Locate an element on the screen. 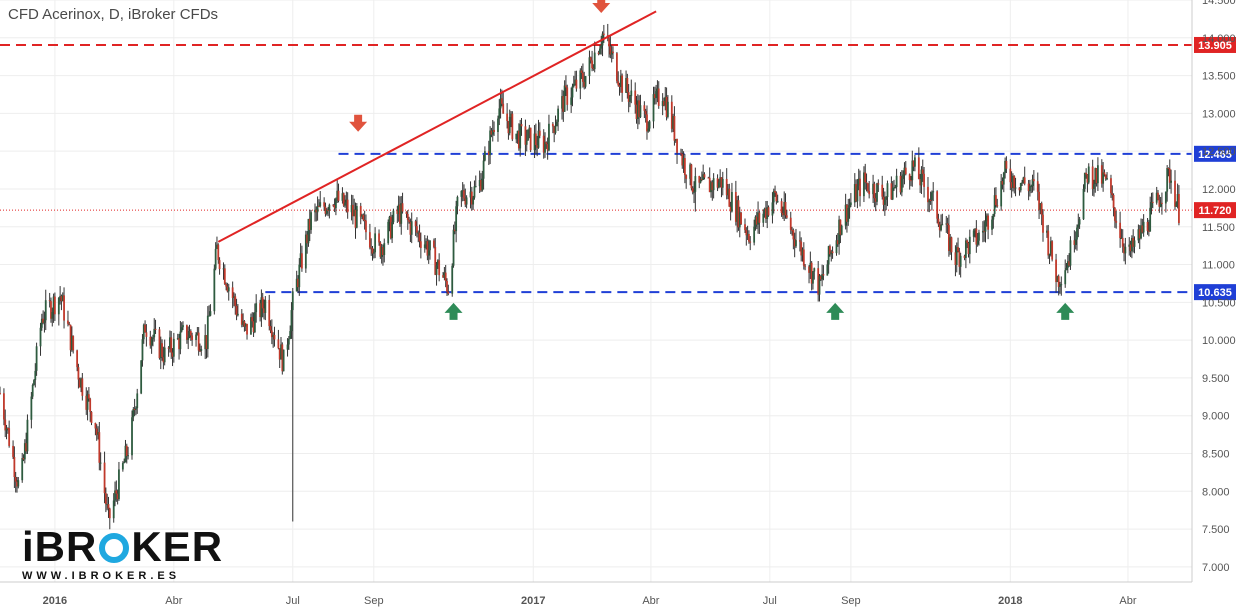 The image size is (1236, 610). level-label: 10.635 is located at coordinates (1215, 293).